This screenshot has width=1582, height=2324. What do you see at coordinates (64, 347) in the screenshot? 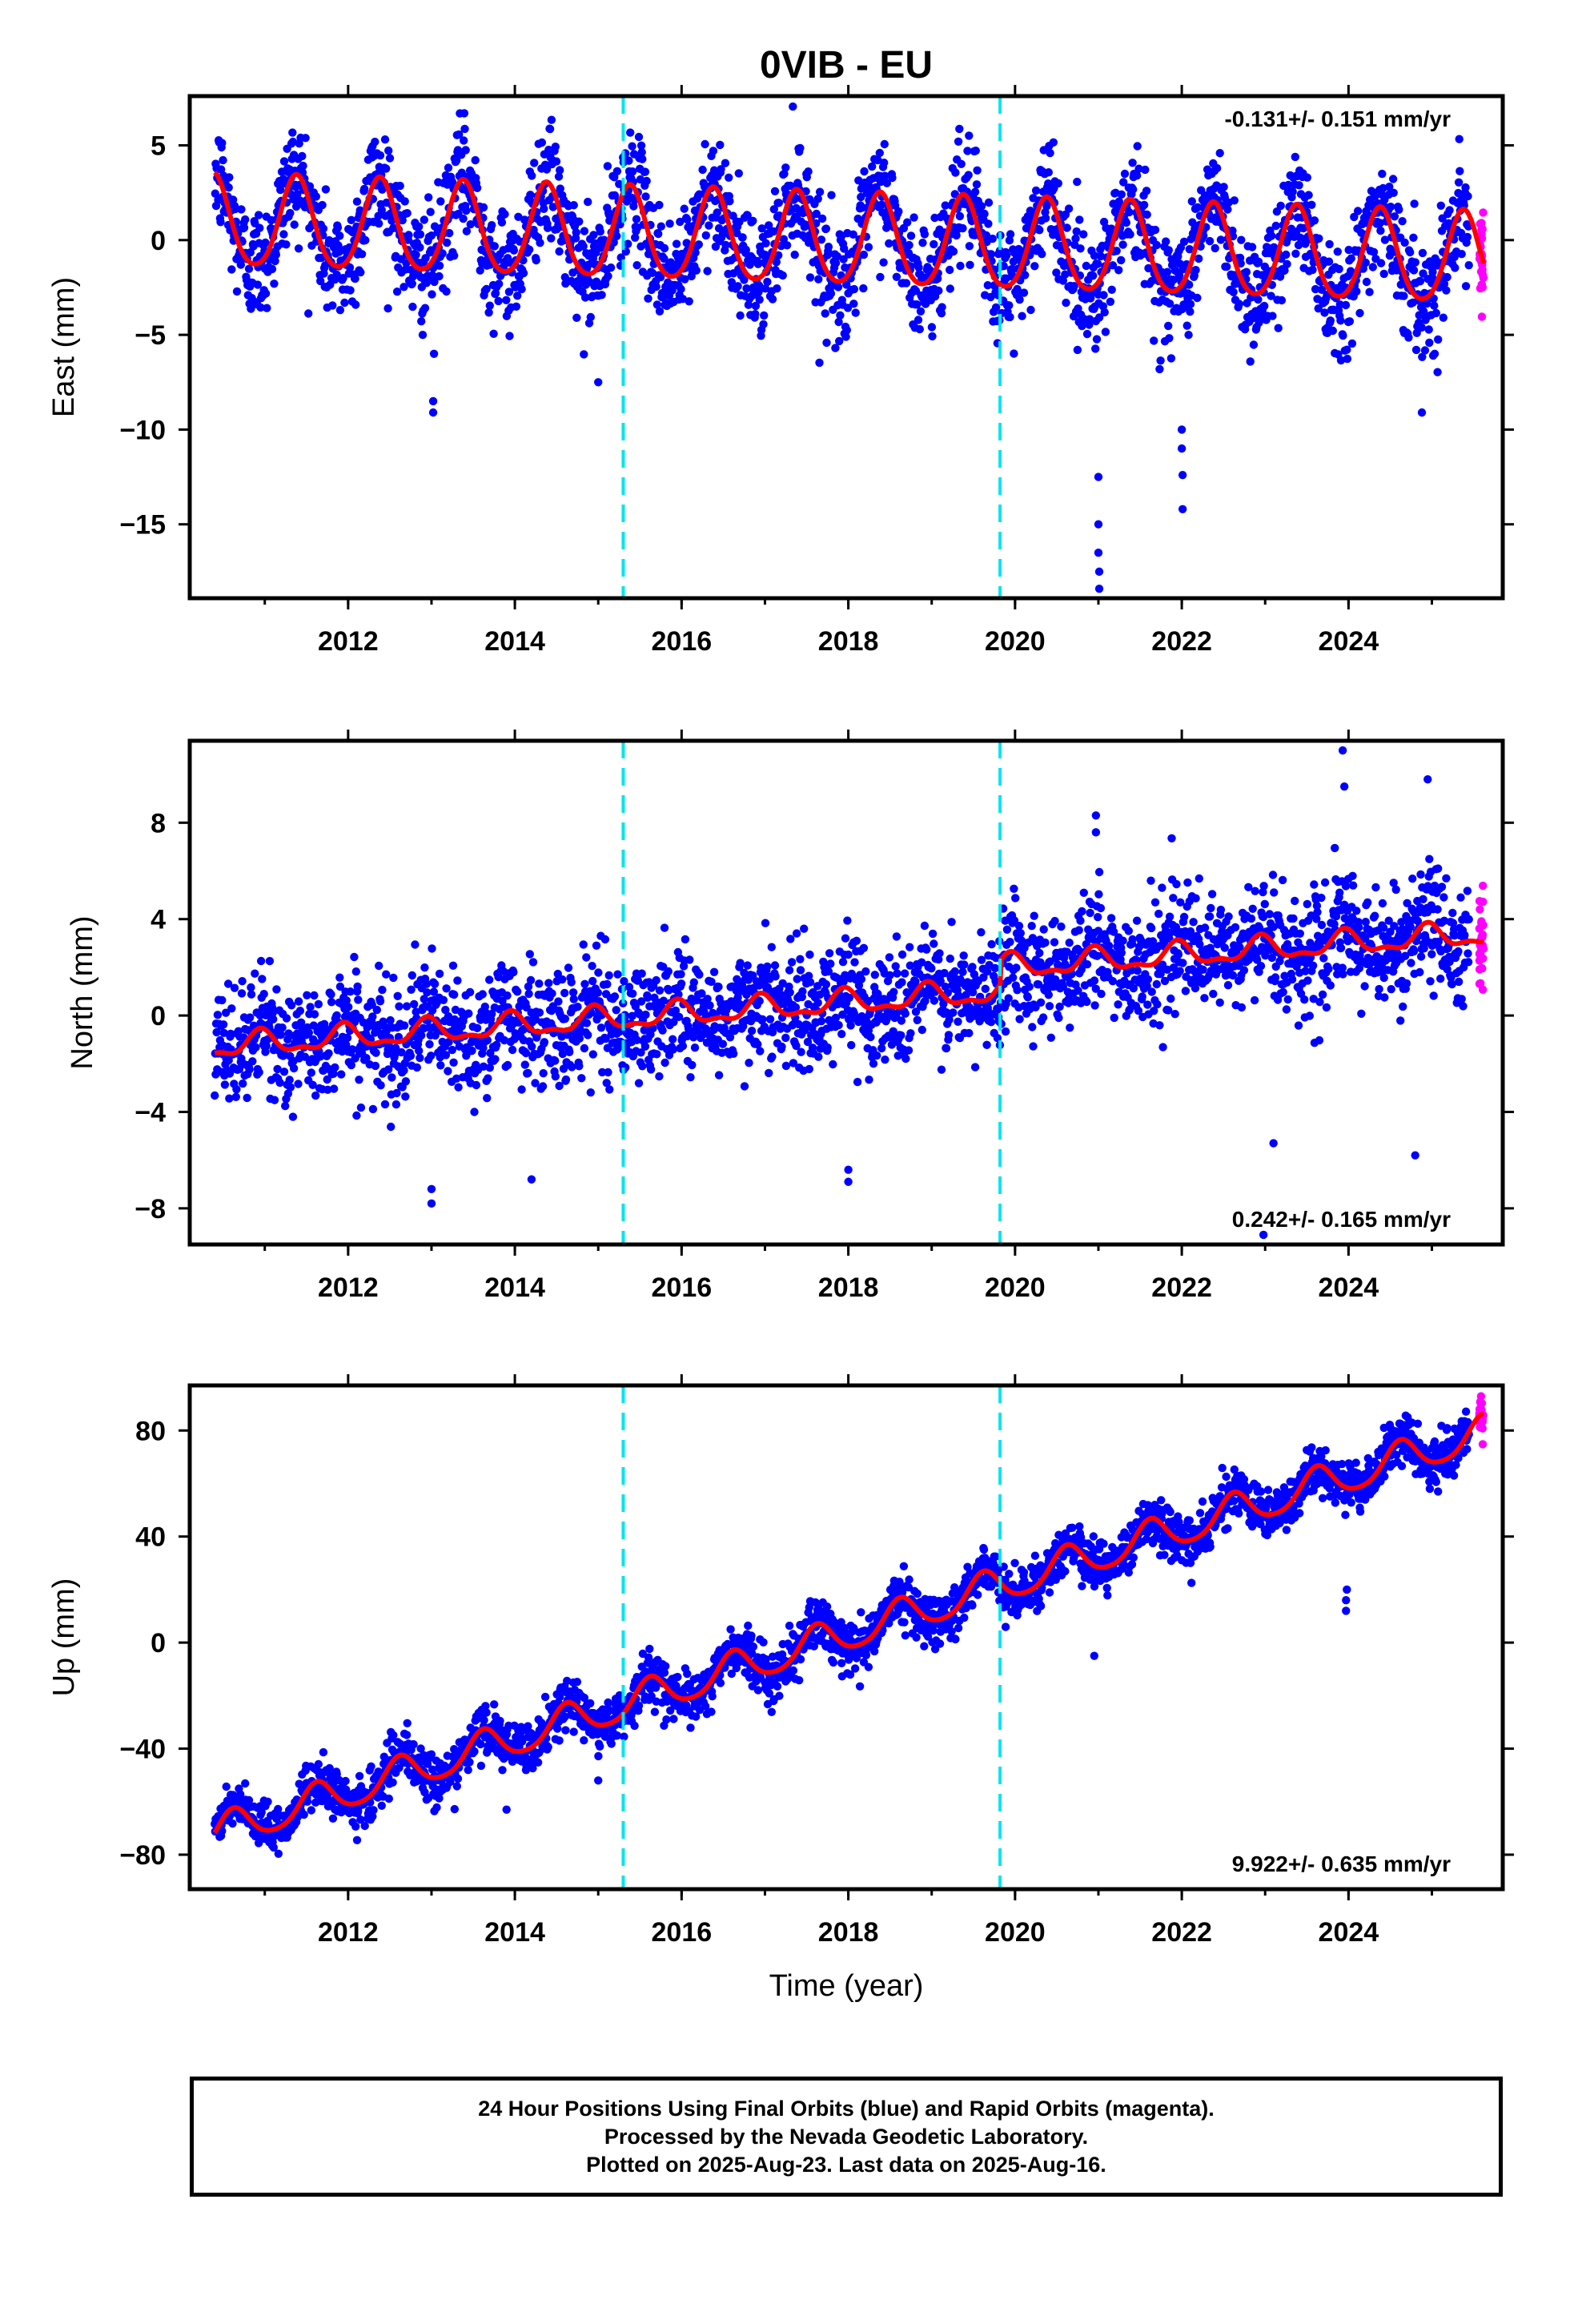
I see `y-axis-label: East (mm)` at bounding box center [64, 347].